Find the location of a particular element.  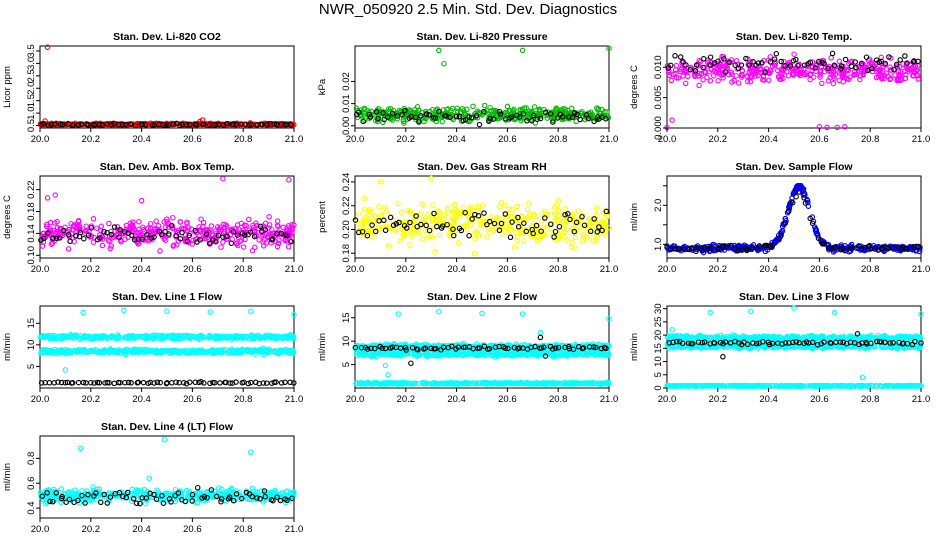

data-points is located at coordinates (793, 219).